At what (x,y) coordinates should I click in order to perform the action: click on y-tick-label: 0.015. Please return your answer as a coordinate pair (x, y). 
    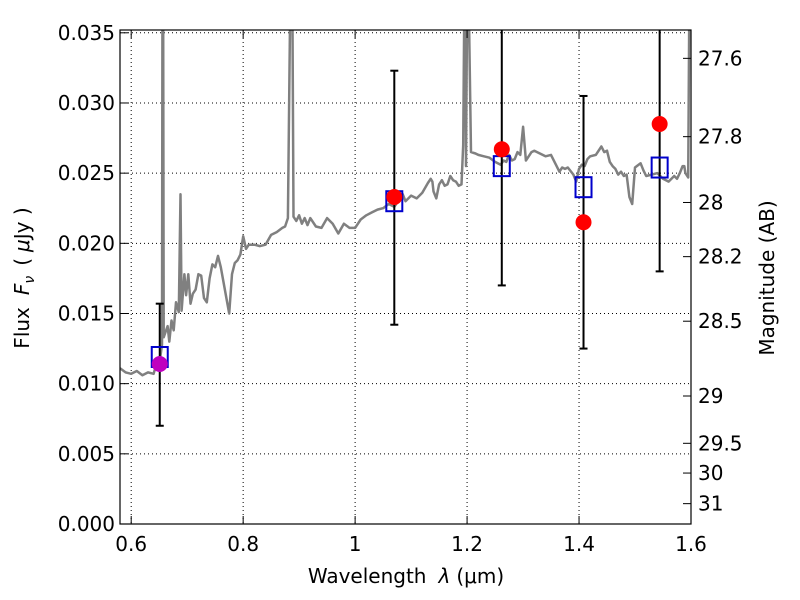
    Looking at the image, I should click on (86, 313).